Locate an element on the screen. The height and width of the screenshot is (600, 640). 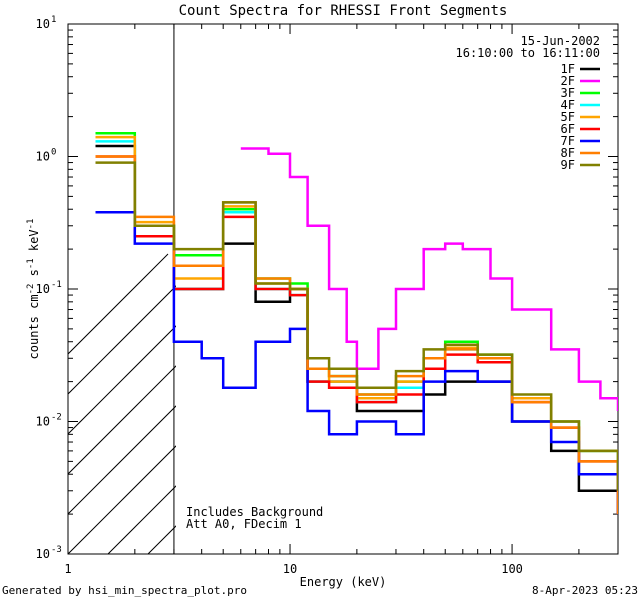
y-axis-label-exp1: -2 is located at coordinates (31, 289).